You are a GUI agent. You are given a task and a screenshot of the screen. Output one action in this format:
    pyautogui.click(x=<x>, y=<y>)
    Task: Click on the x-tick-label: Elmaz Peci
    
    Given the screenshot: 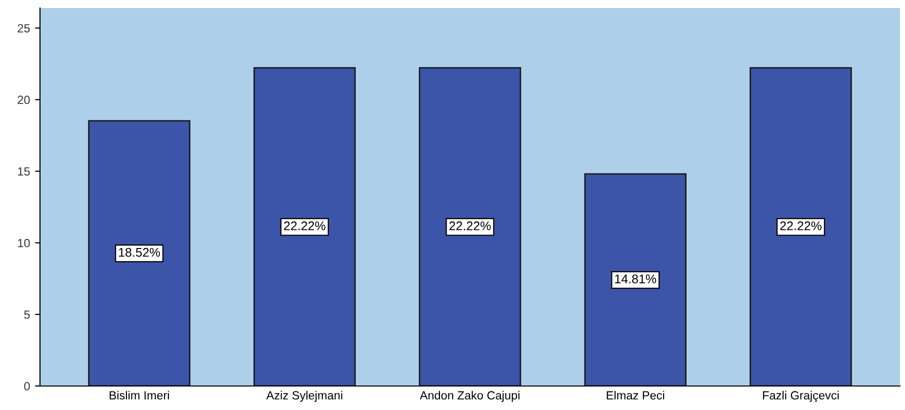 What is the action you would take?
    pyautogui.click(x=635, y=395)
    